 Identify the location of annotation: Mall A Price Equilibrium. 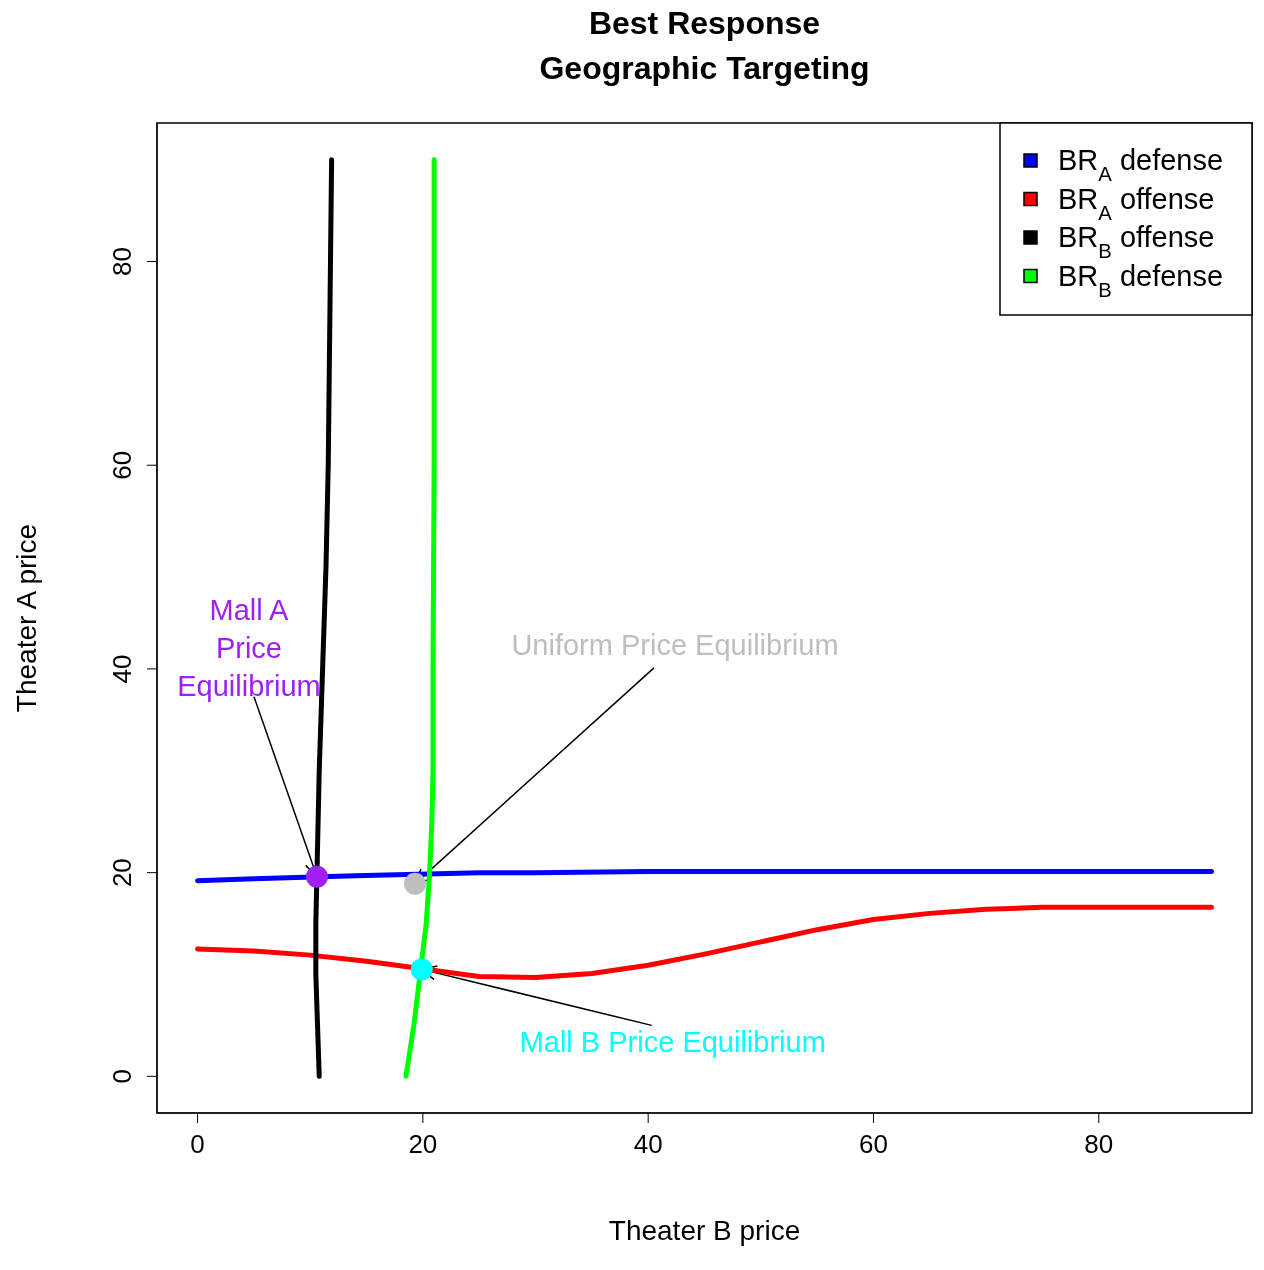
(249, 647).